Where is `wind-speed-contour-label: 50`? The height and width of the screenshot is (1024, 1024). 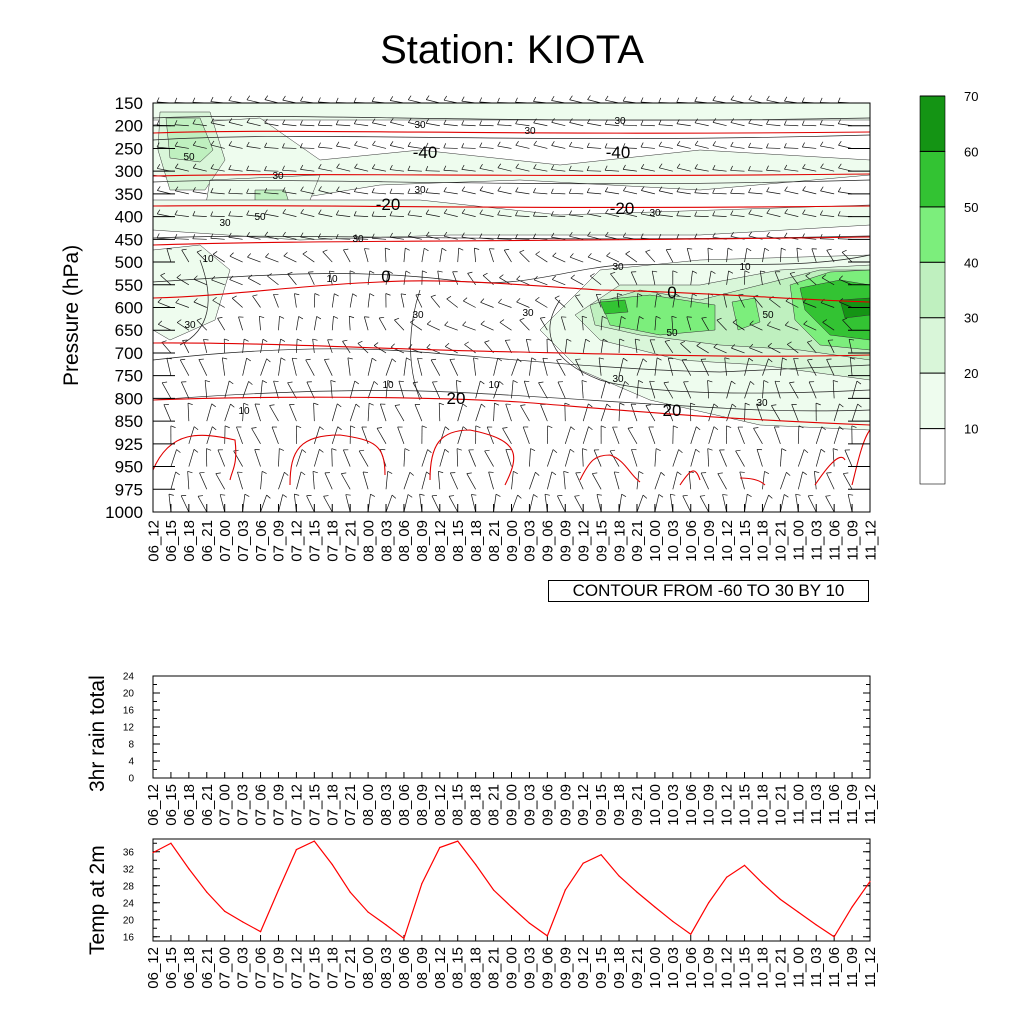 wind-speed-contour-label: 50 is located at coordinates (189, 157).